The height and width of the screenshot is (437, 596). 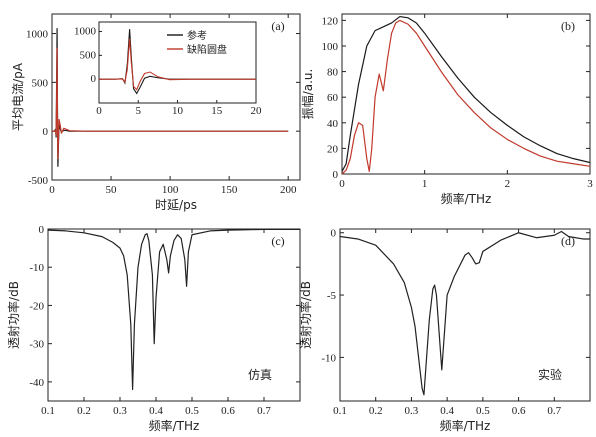 I want to click on series-line-参考, so click(x=466, y=93).